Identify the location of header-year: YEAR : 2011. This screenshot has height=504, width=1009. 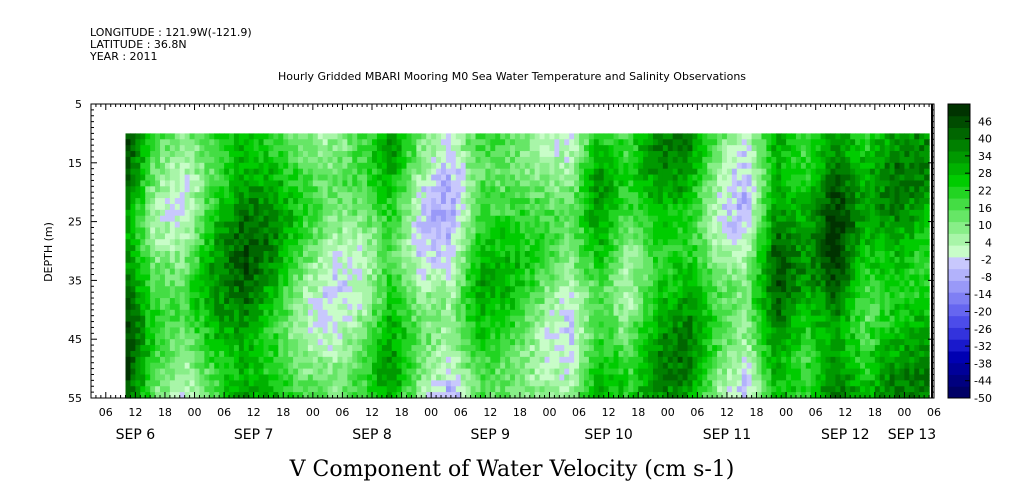
(123, 56).